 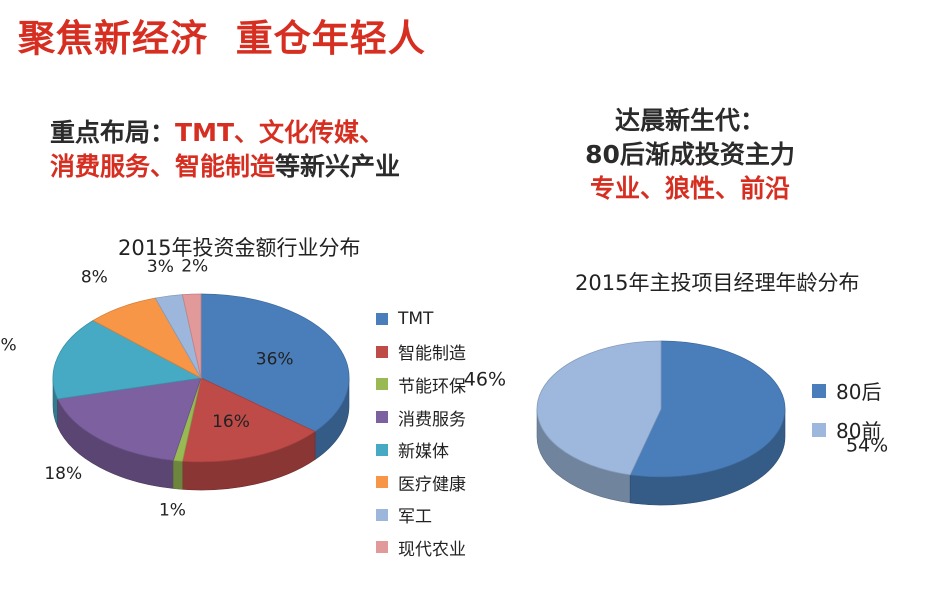 I want to click on right-headline-line2: 80后渐成投资主力, so click(x=690, y=154).